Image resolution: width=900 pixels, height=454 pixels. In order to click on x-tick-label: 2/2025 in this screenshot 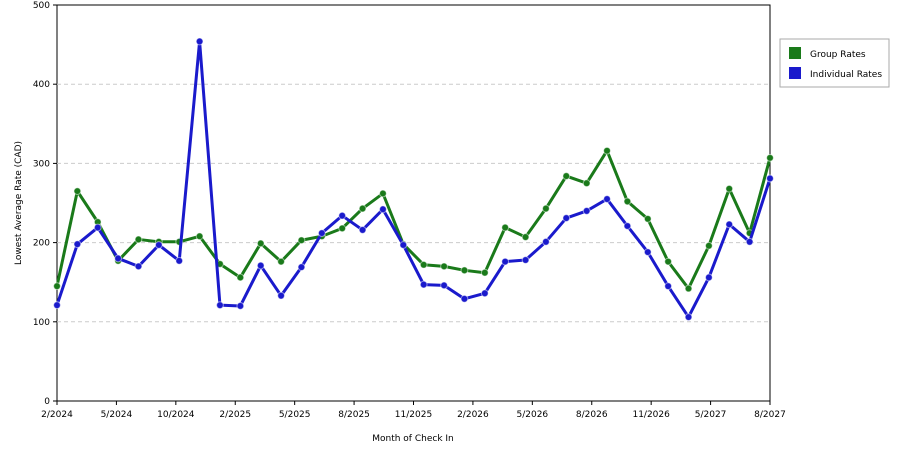, I will do `click(235, 415)`.